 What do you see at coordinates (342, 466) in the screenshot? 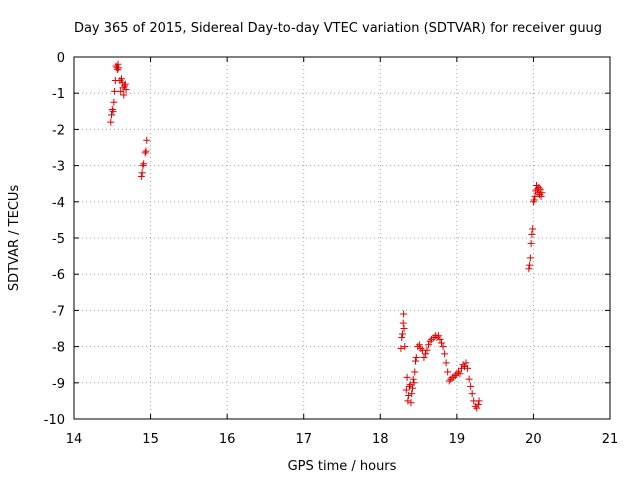
I see `x-axis-label: GPS time / hours` at bounding box center [342, 466].